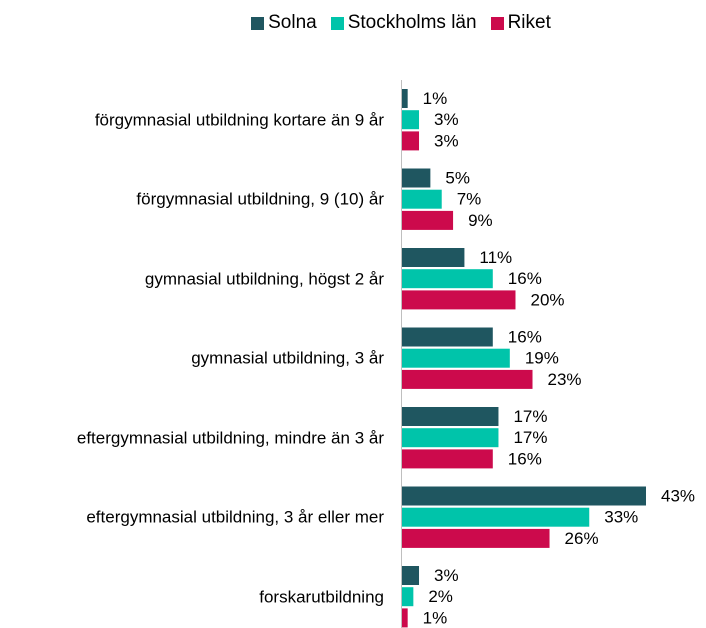 Image resolution: width=706 pixels, height=628 pixels. Describe the element at coordinates (480, 220) in the screenshot. I see `value-label: 9%` at that location.